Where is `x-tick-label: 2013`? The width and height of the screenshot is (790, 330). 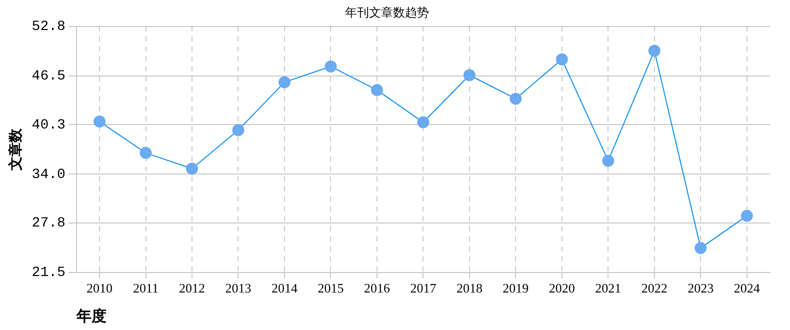
x-tick-label: 2013 is located at coordinates (238, 288).